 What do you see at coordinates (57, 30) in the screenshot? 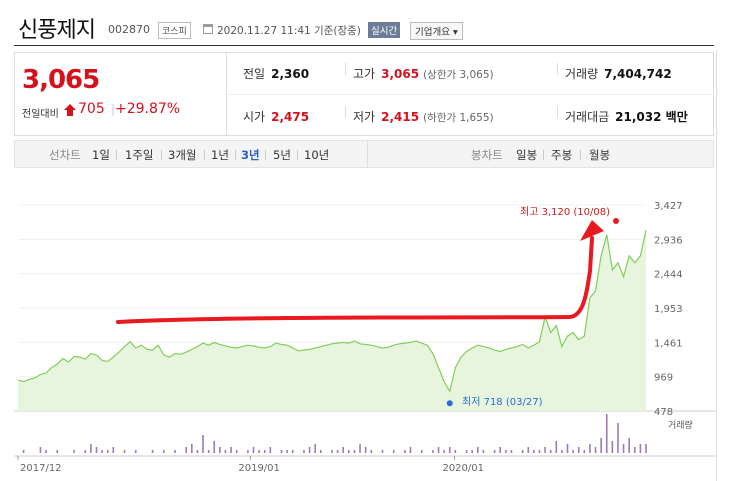
I see `stock-name: 신풍제지` at bounding box center [57, 30].